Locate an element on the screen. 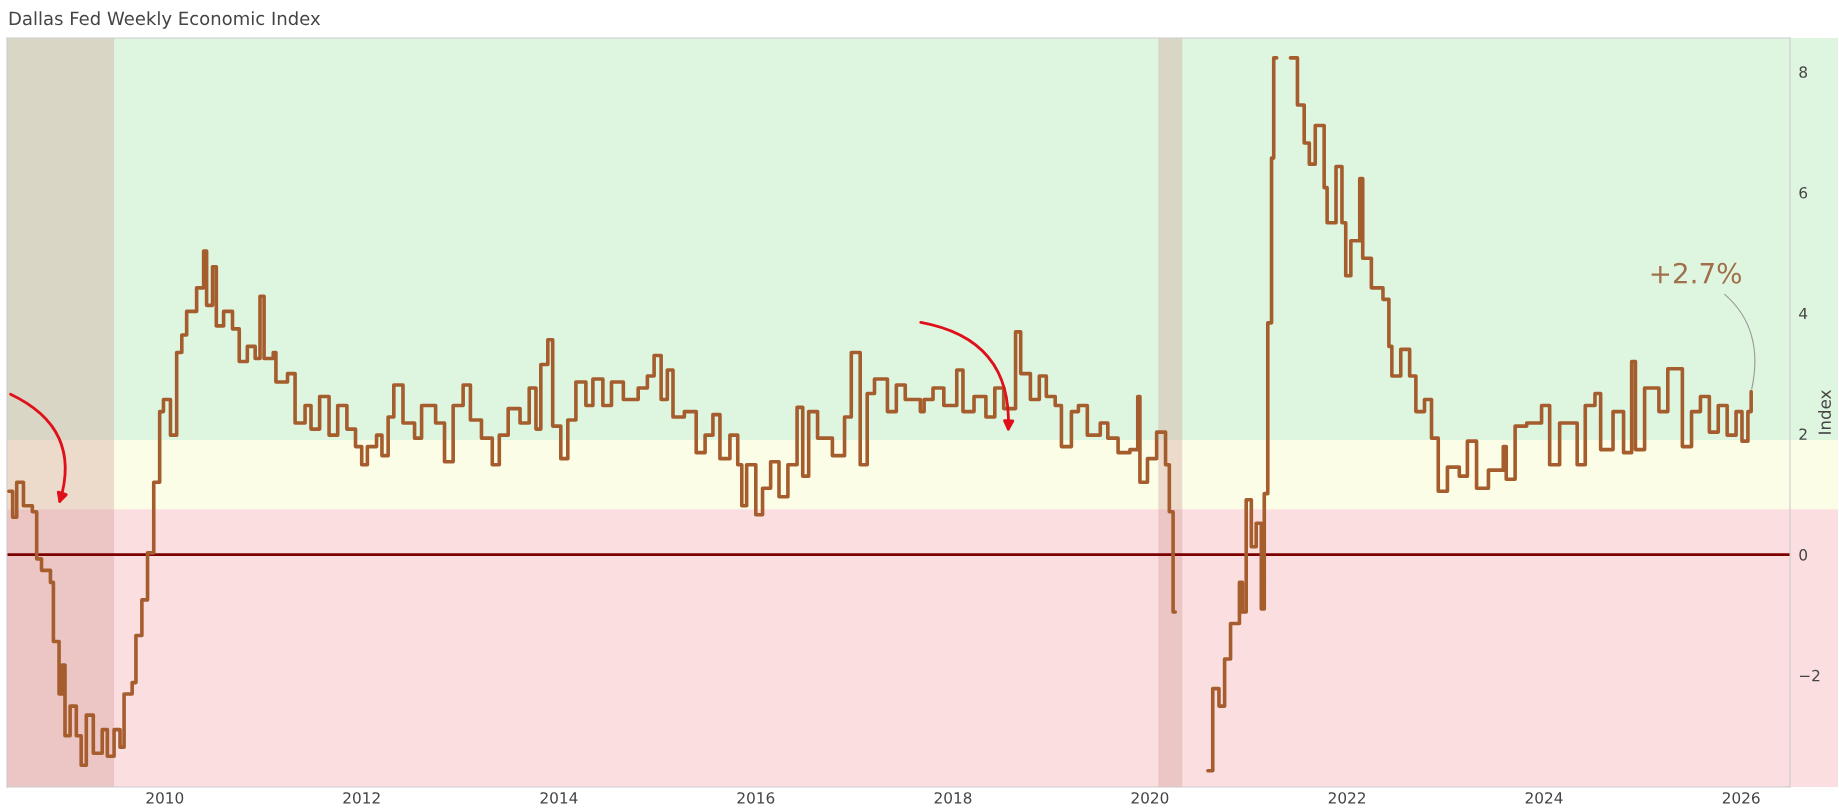 This screenshot has width=1839, height=810. annotation: +2.7% is located at coordinates (1696, 273).